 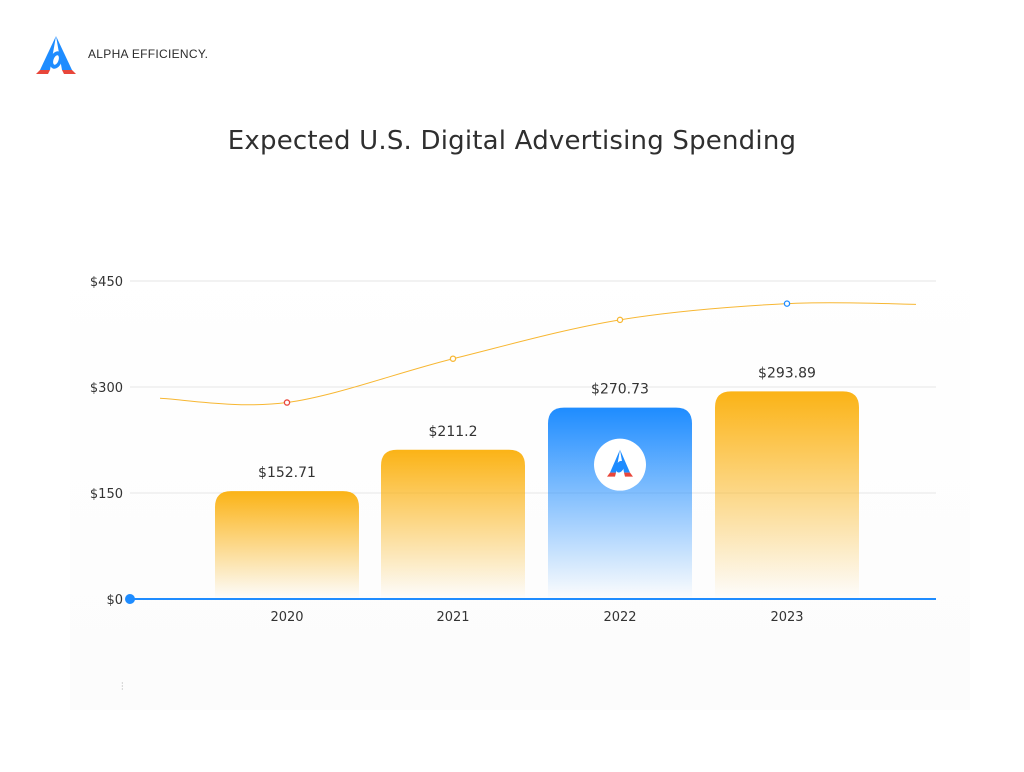 What do you see at coordinates (56, 55) in the screenshot?
I see `alpha-logo-icon` at bounding box center [56, 55].